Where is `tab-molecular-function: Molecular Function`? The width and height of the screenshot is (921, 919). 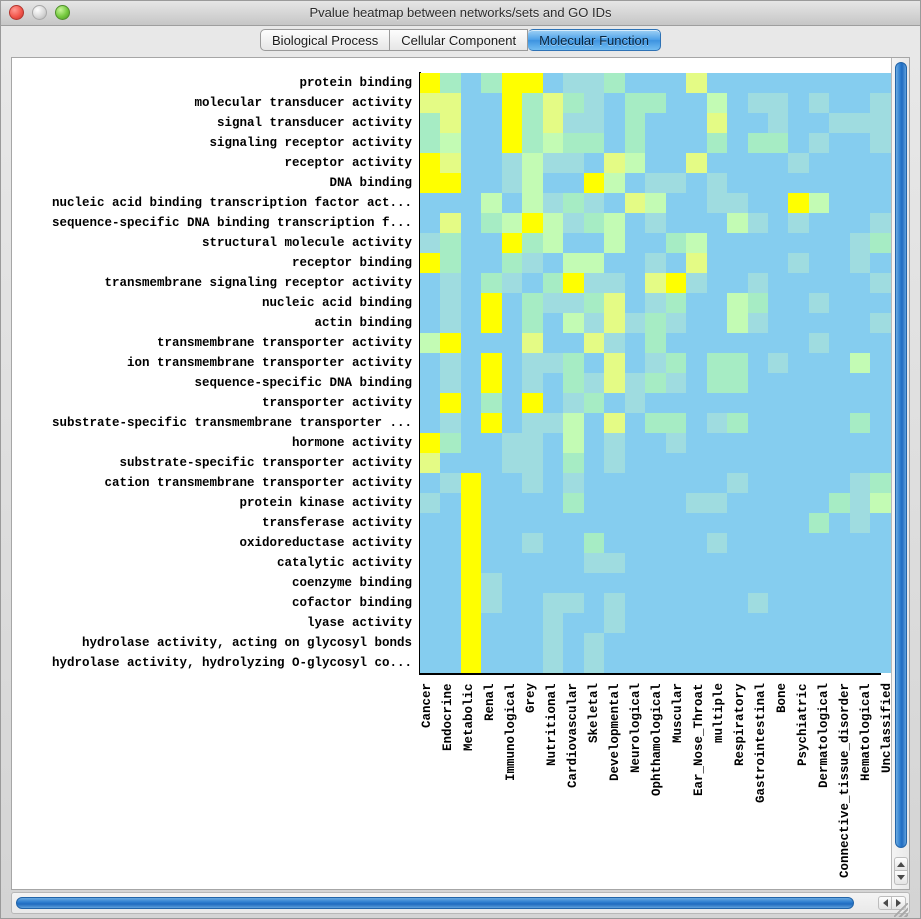 tab-molecular-function: Molecular Function is located at coordinates (594, 40).